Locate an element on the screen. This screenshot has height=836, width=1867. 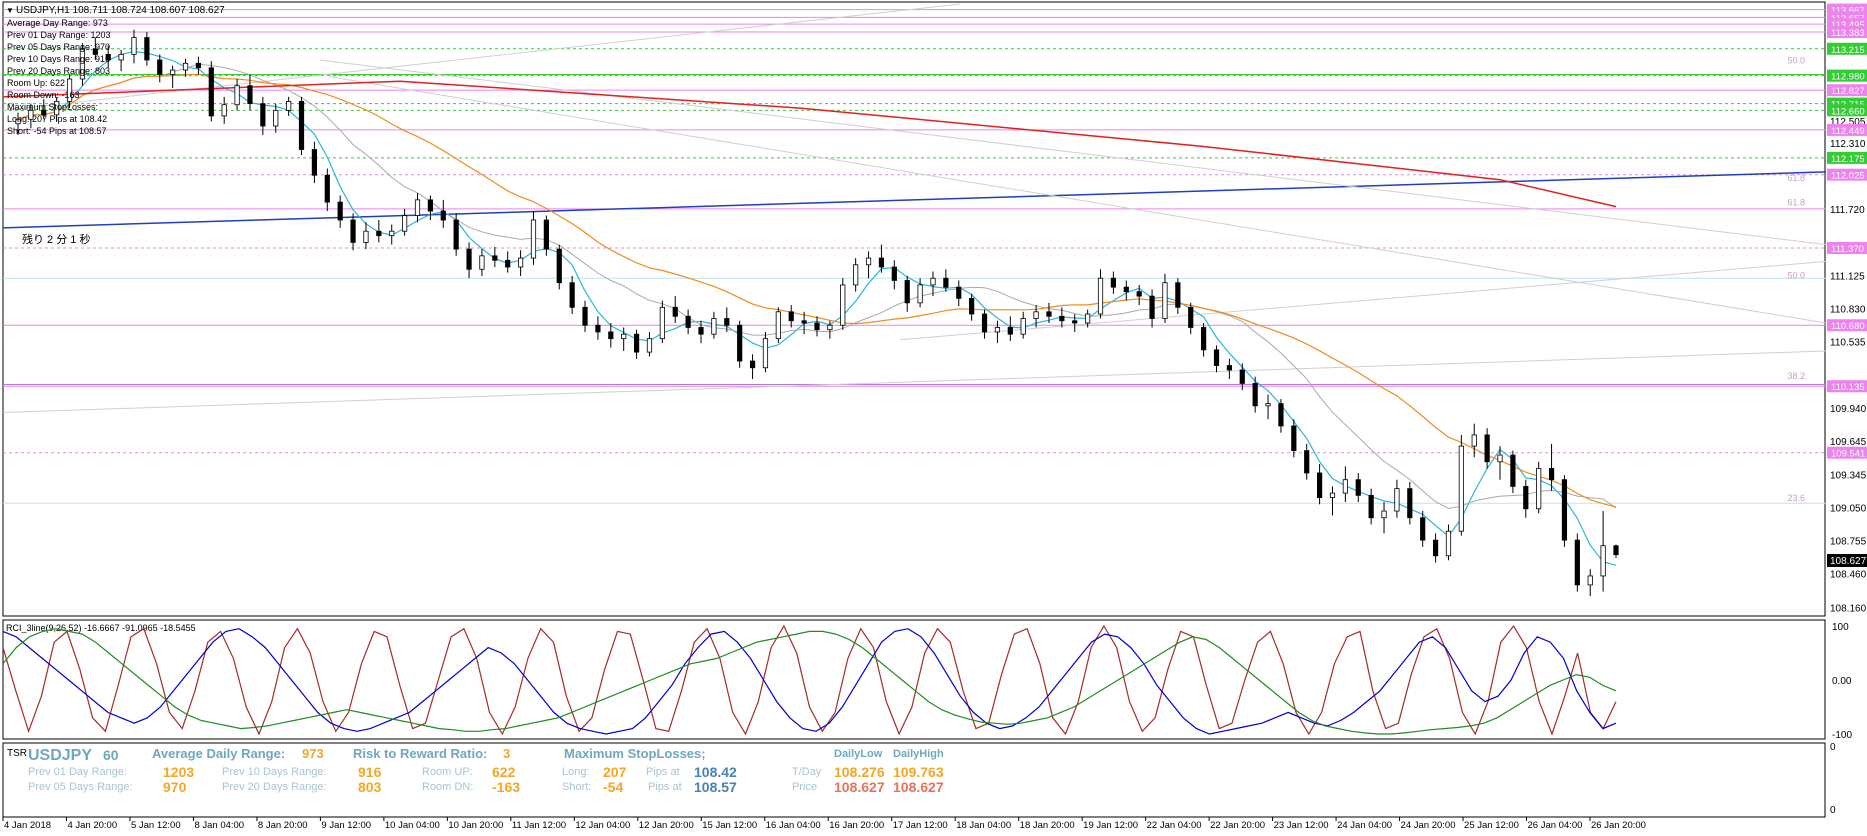
fibonacci-labels: 50.0 61.8 61.8 50.0 38.2 23.6 is located at coordinates (1796, 280).